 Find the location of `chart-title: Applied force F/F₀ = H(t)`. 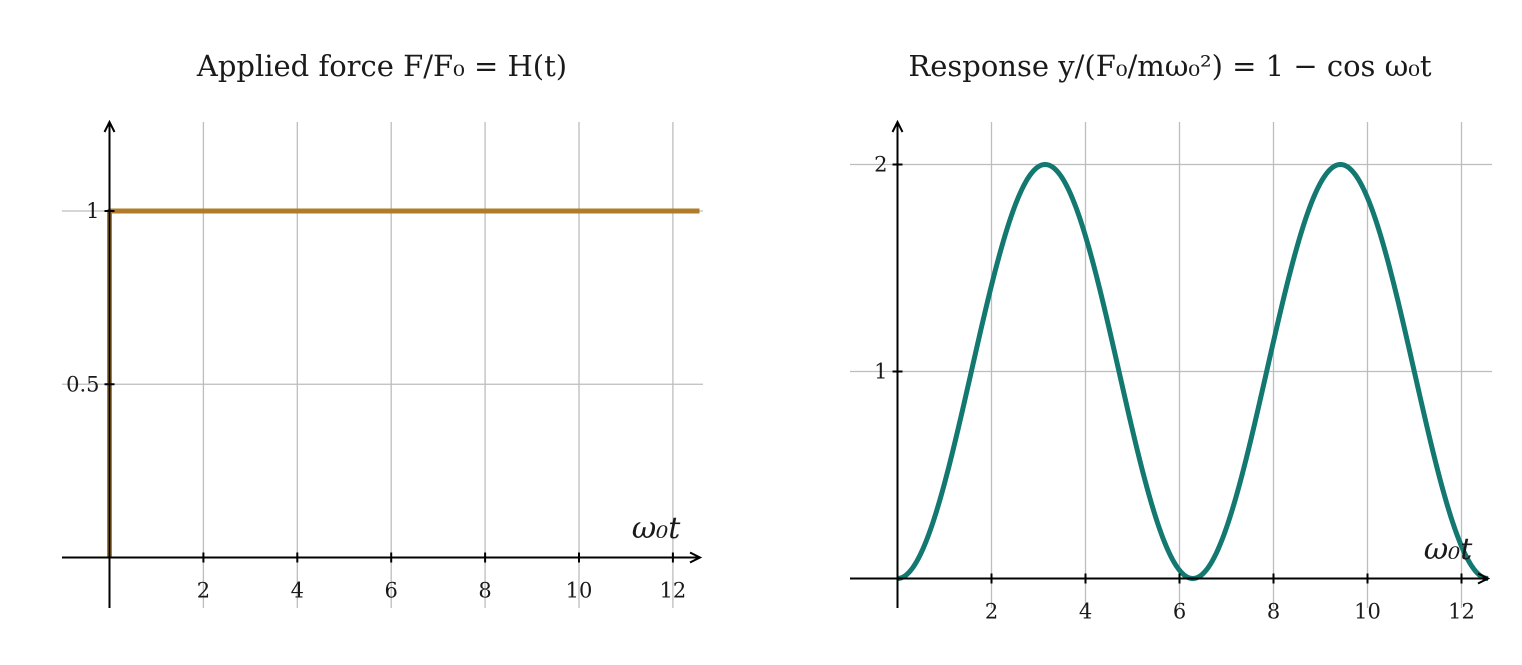

chart-title: Applied force F/F₀ = H(t) is located at coordinates (381, 66).